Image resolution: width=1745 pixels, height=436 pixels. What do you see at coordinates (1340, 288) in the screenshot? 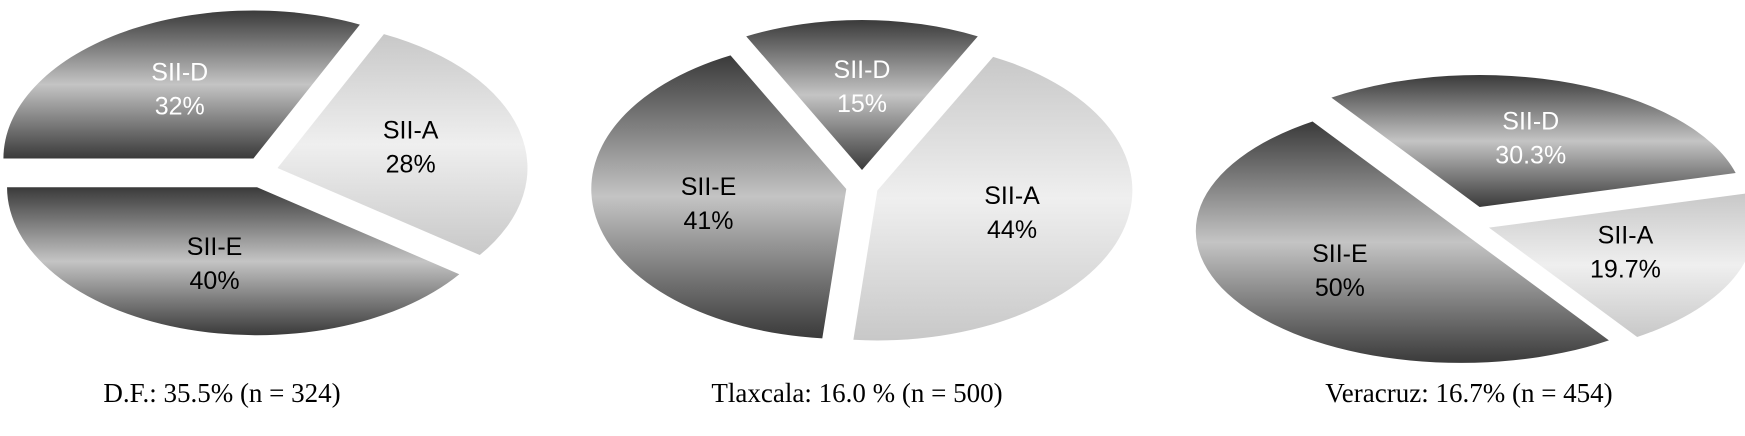
I see `slice-value-label: 50%` at bounding box center [1340, 288].